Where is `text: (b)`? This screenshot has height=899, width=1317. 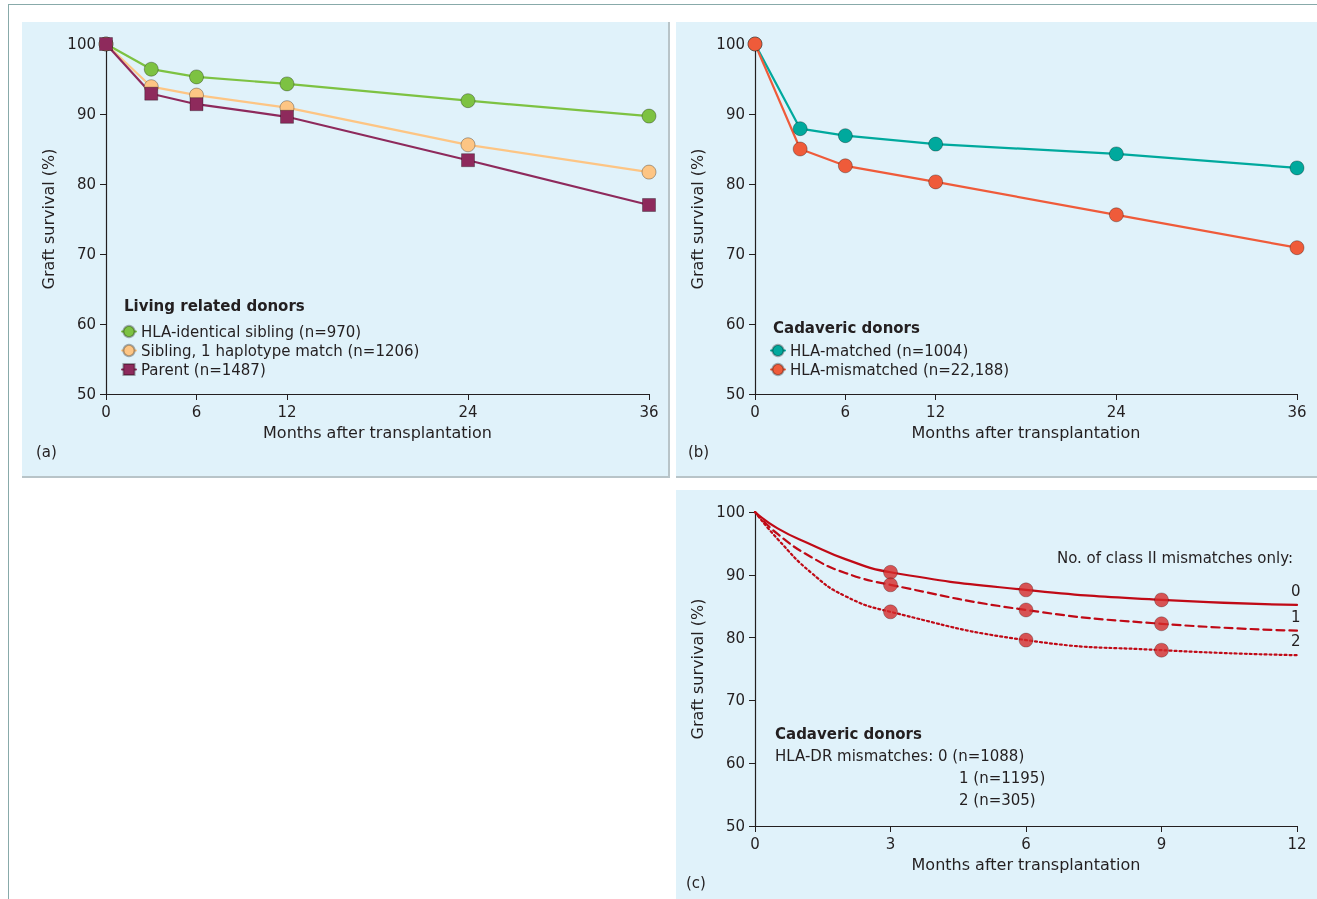
text: (b) is located at coordinates (699, 451).